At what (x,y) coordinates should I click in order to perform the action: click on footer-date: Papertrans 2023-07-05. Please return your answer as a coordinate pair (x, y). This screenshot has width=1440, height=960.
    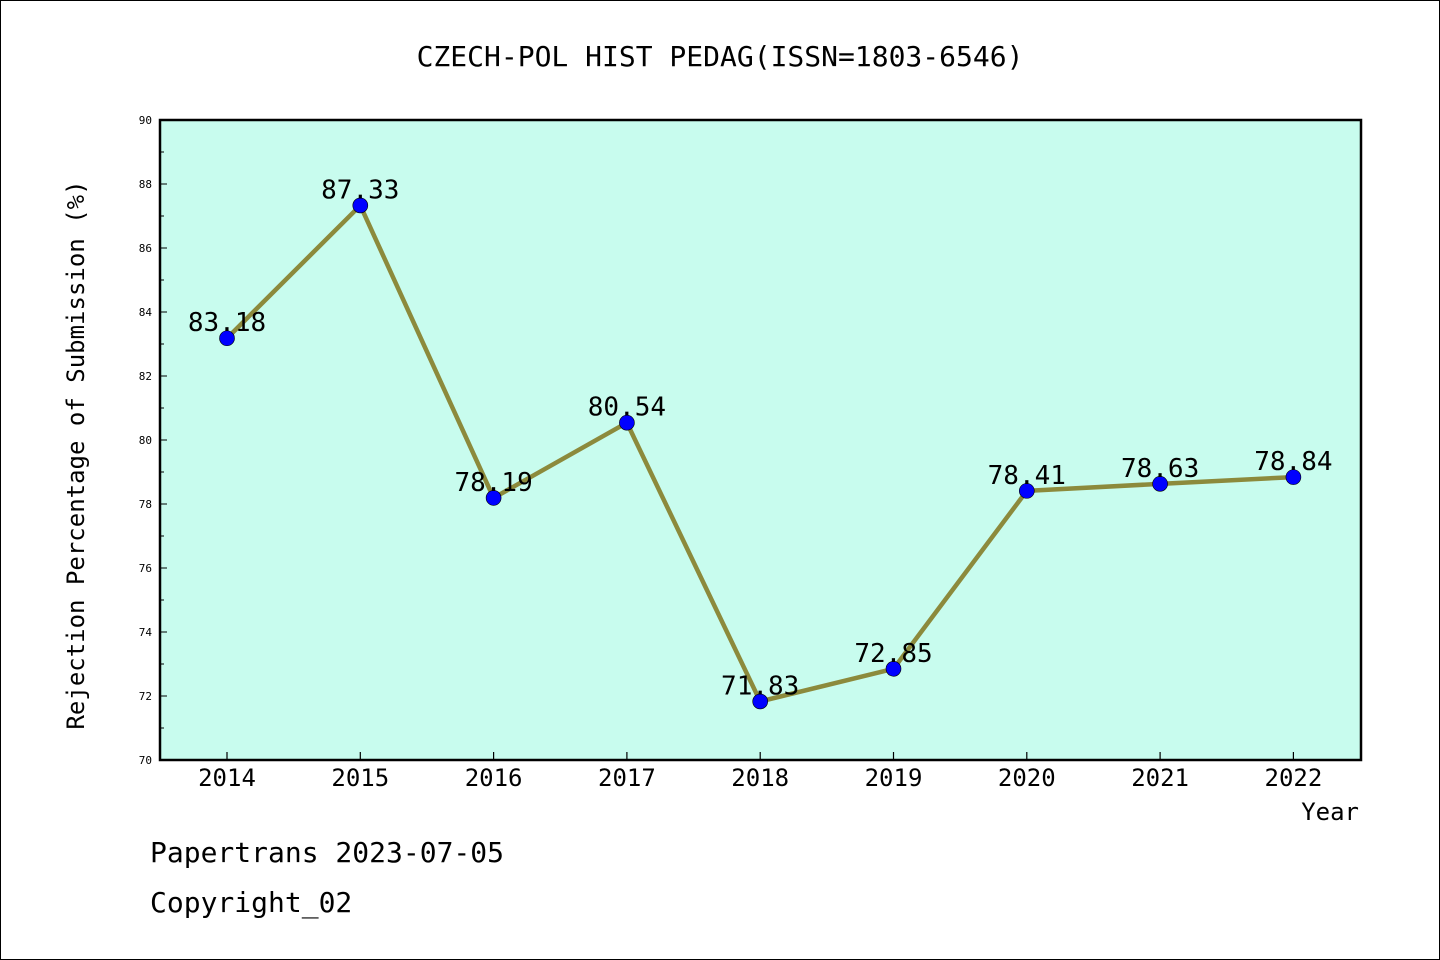
    Looking at the image, I should click on (327, 852).